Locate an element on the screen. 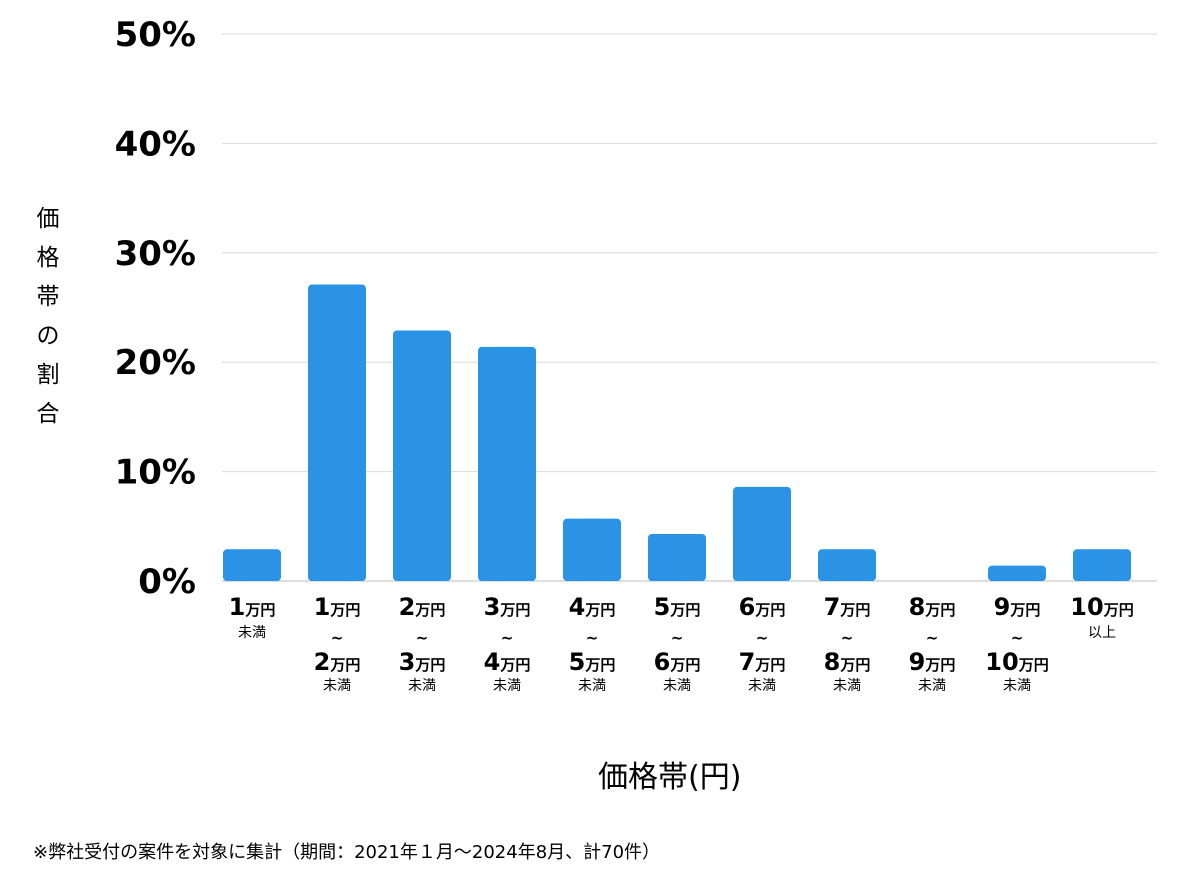 The image size is (1200, 874). x-tick-label: 3万円 is located at coordinates (507, 607).